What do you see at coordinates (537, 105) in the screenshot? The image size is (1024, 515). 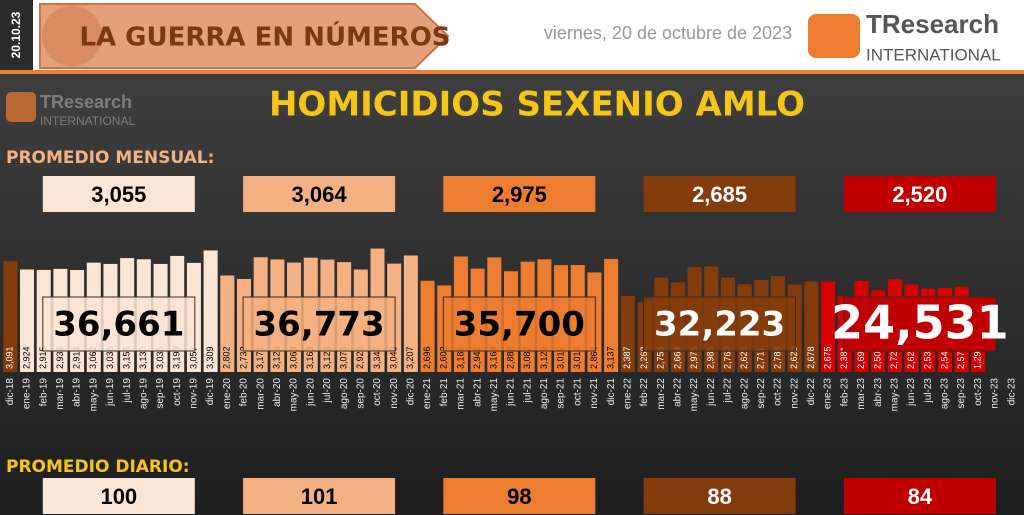 I see `chart-title: HOMICIDIOS SEXENIO AMLO` at bounding box center [537, 105].